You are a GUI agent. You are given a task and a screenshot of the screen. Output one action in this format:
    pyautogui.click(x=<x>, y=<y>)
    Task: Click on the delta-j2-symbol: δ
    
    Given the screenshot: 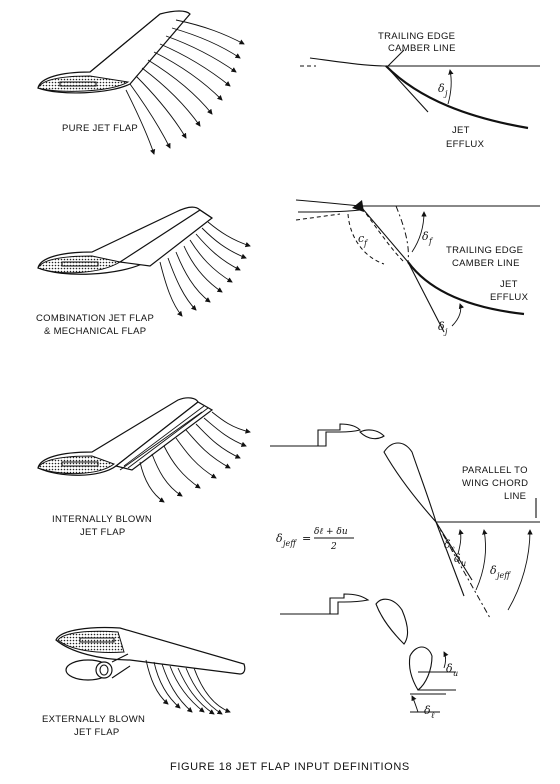 What is the action you would take?
    pyautogui.click(x=441, y=326)
    